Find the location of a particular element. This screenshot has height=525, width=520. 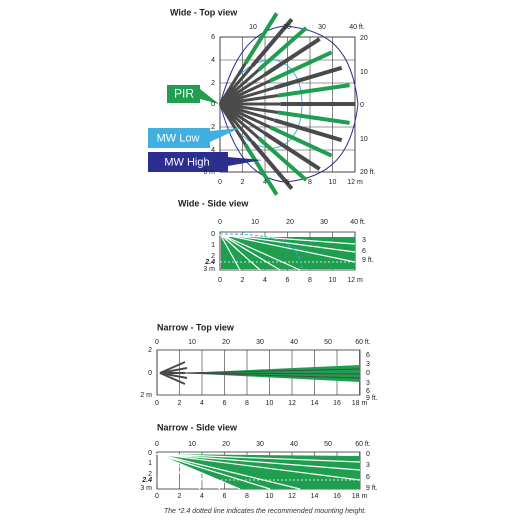

panel-title: Narrow - Top view is located at coordinates (196, 327).